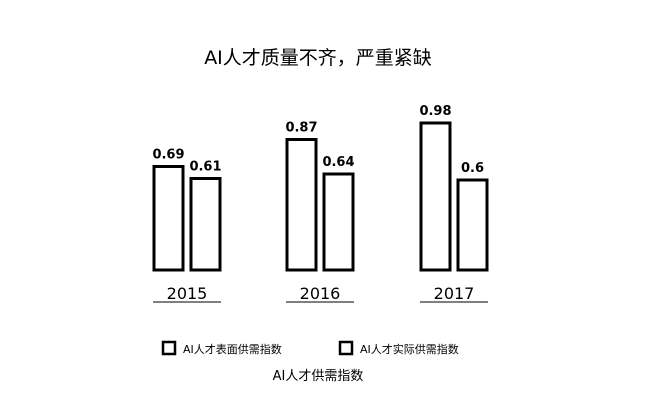 Image resolution: width=664 pixels, height=406 pixels. What do you see at coordinates (338, 162) in the screenshot?
I see `value-label-2016-series-2: 0.64` at bounding box center [338, 162].